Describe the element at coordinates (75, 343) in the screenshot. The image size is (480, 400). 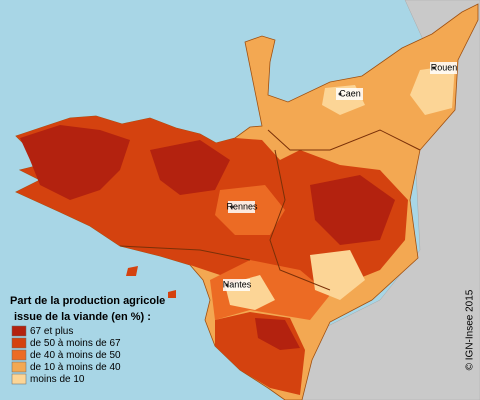
I see `legend-label: de 50 à moins de 67` at that location.